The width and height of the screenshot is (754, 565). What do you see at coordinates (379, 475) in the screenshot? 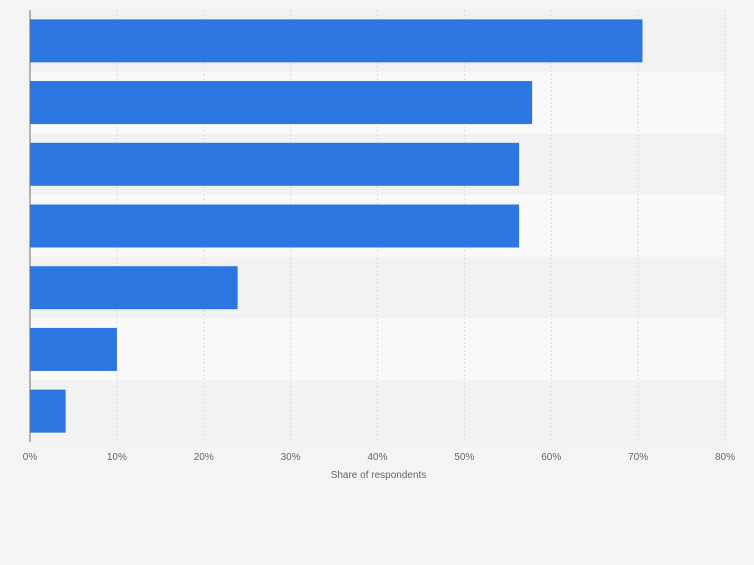
I see `x-axis-label: Share of respondents` at bounding box center [379, 475].